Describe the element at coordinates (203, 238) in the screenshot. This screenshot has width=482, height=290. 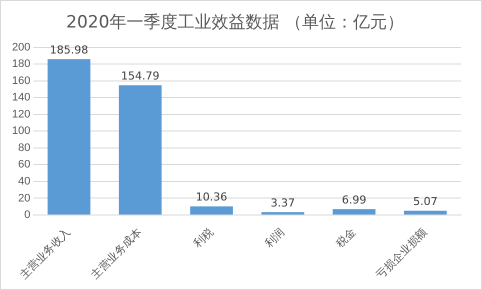
I see `x-tick-label: 利税` at that location.